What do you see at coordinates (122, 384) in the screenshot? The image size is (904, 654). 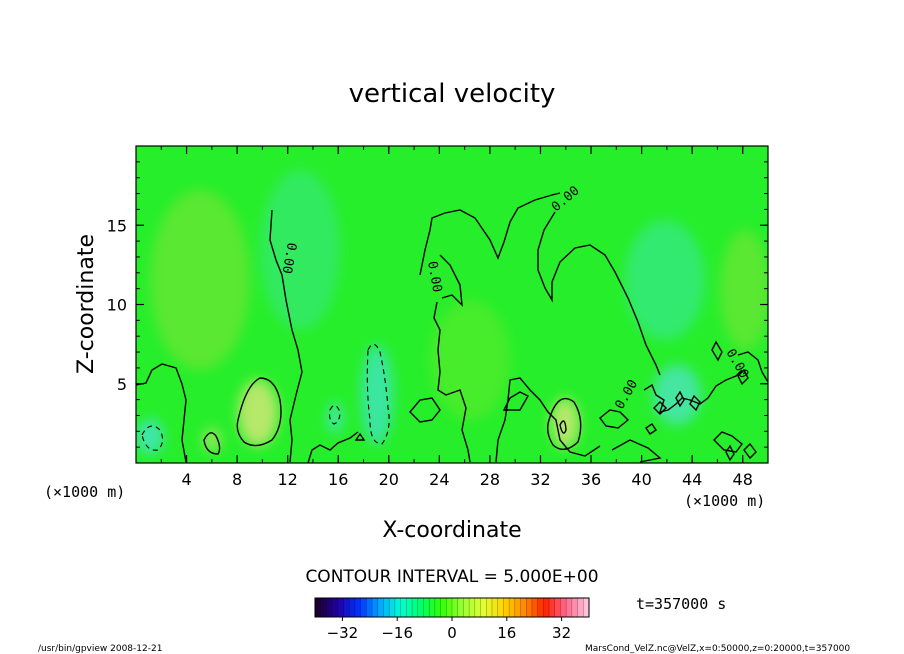 I see `y-tick-label: 5` at bounding box center [122, 384].